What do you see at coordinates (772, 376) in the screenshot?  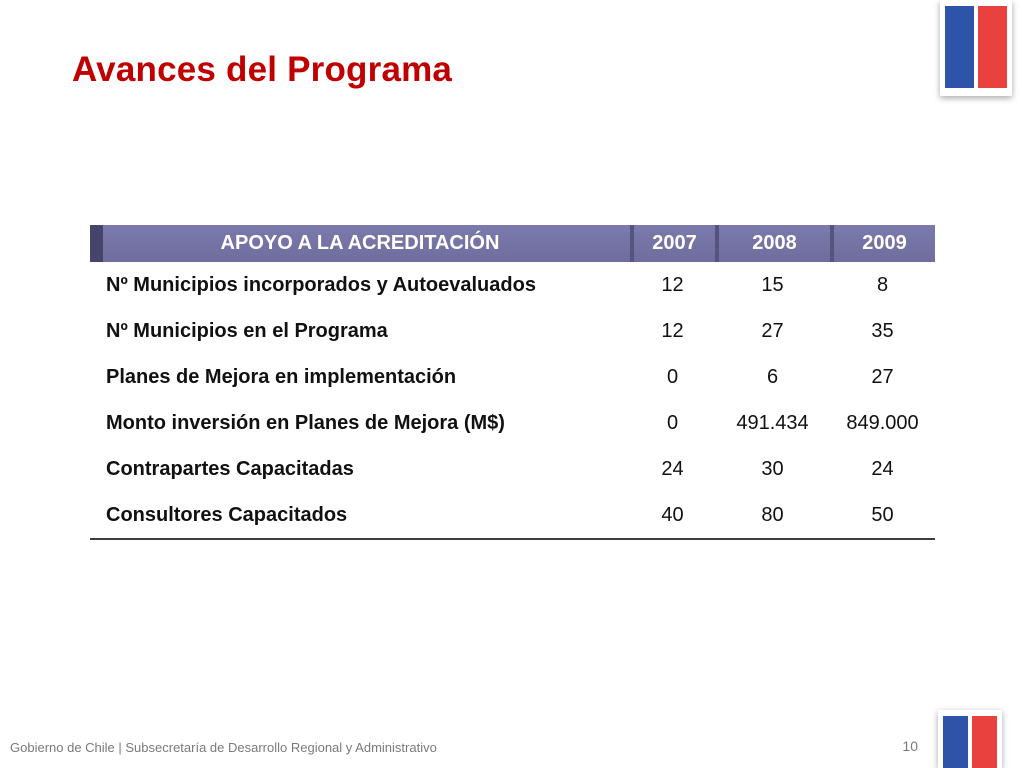 I see `row-value-2008: 6` at bounding box center [772, 376].